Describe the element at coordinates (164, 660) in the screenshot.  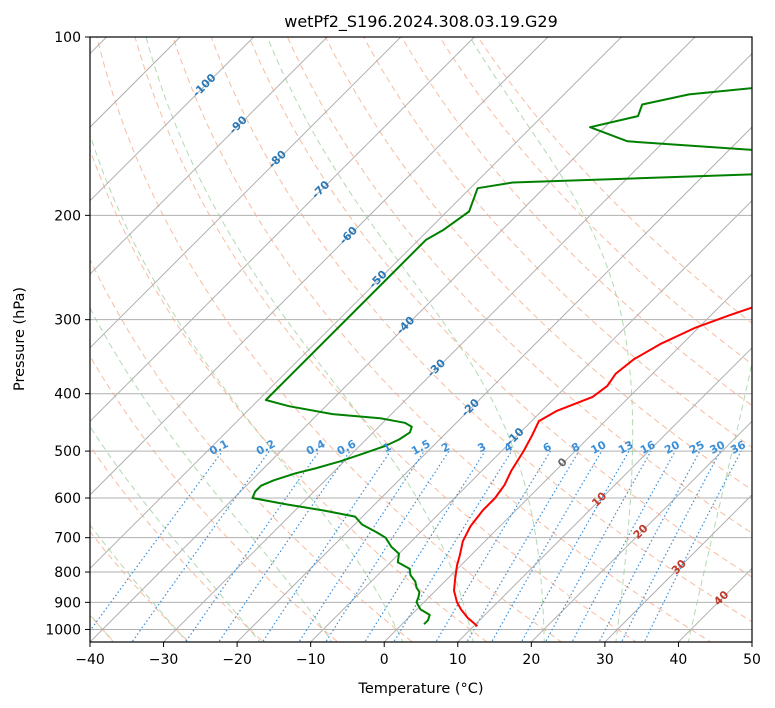
I see `x-tick-label: −30` at that location.